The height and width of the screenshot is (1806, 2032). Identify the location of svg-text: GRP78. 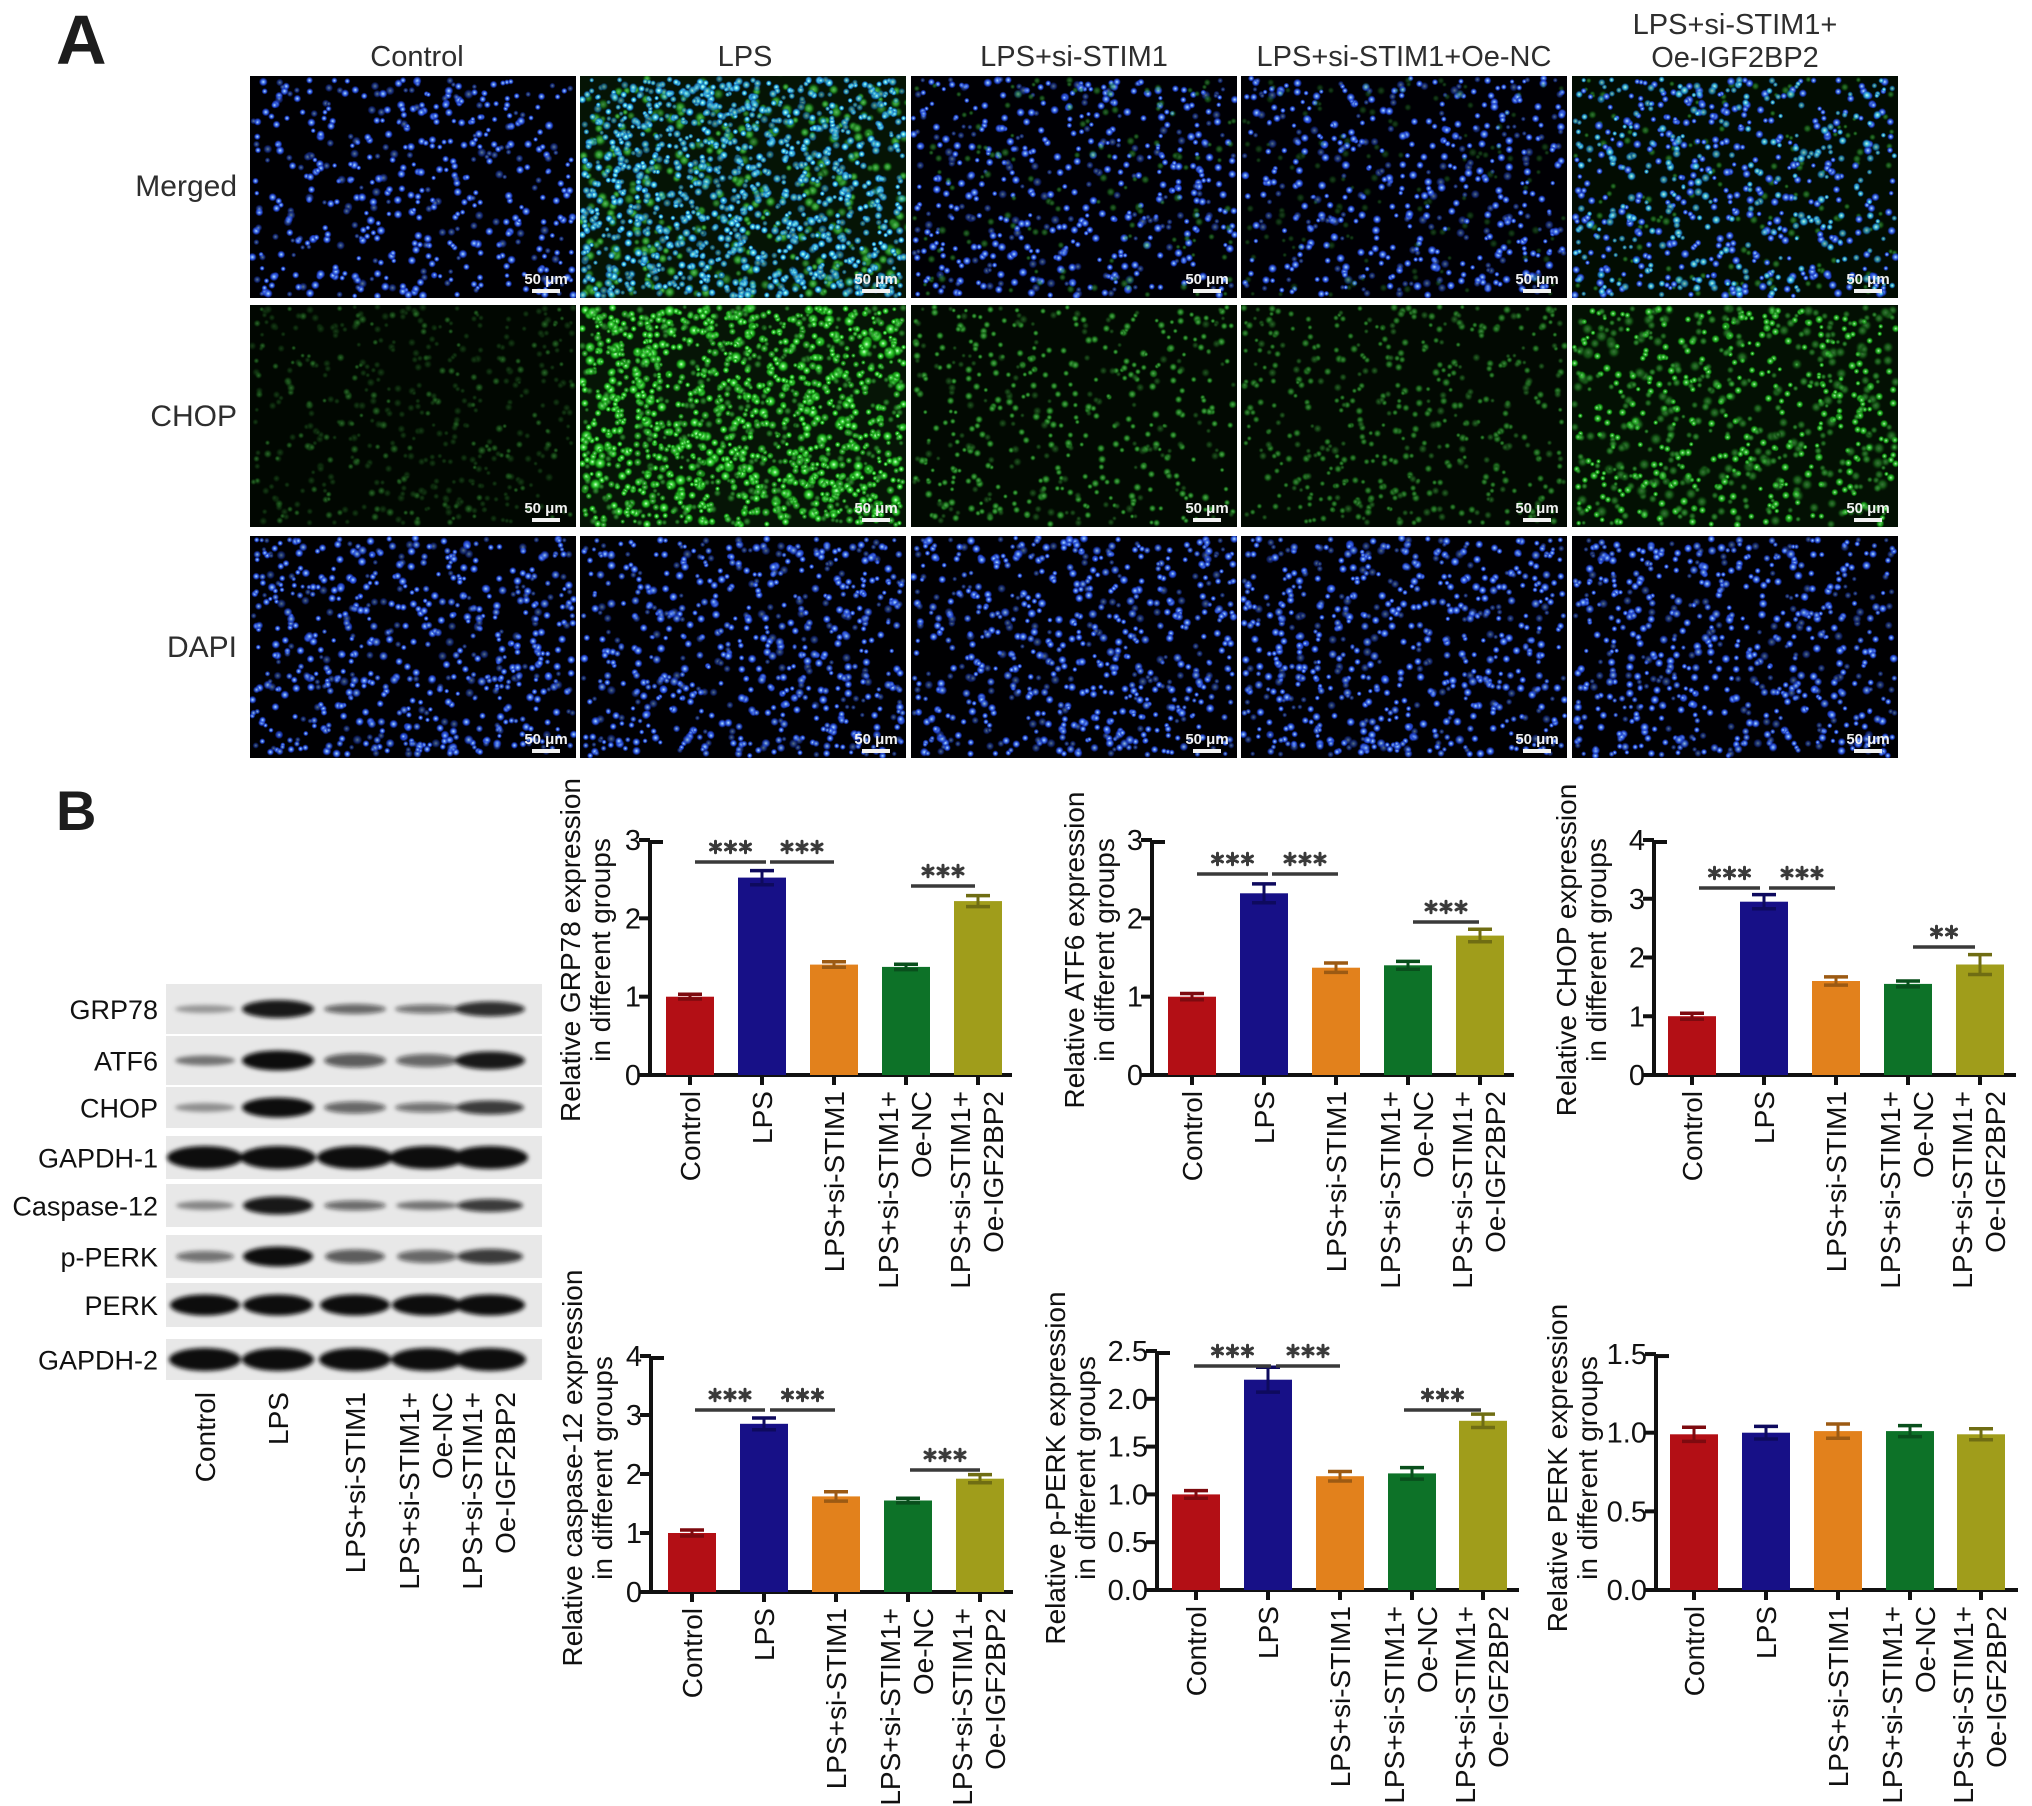
(113, 1010).